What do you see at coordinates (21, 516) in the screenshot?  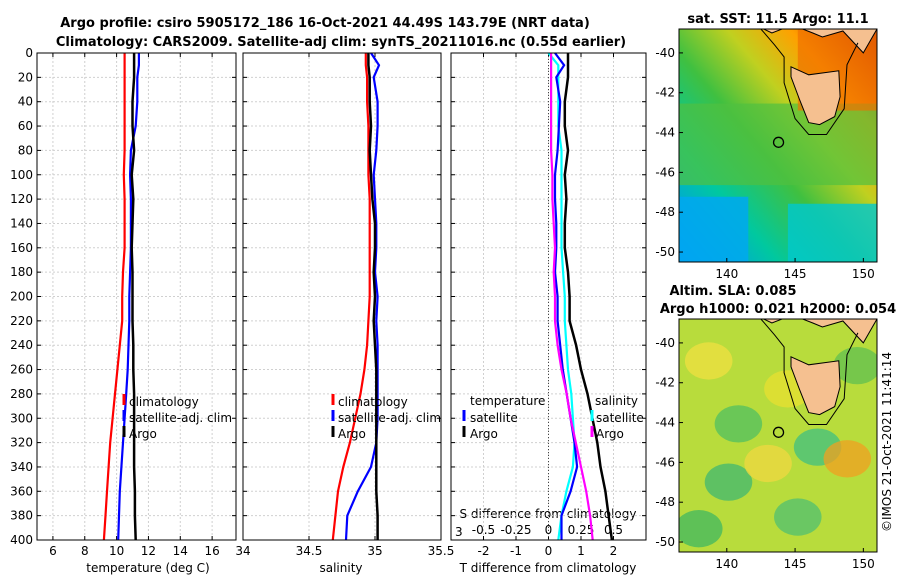 I see `depth-tick-label: 380` at bounding box center [21, 516].